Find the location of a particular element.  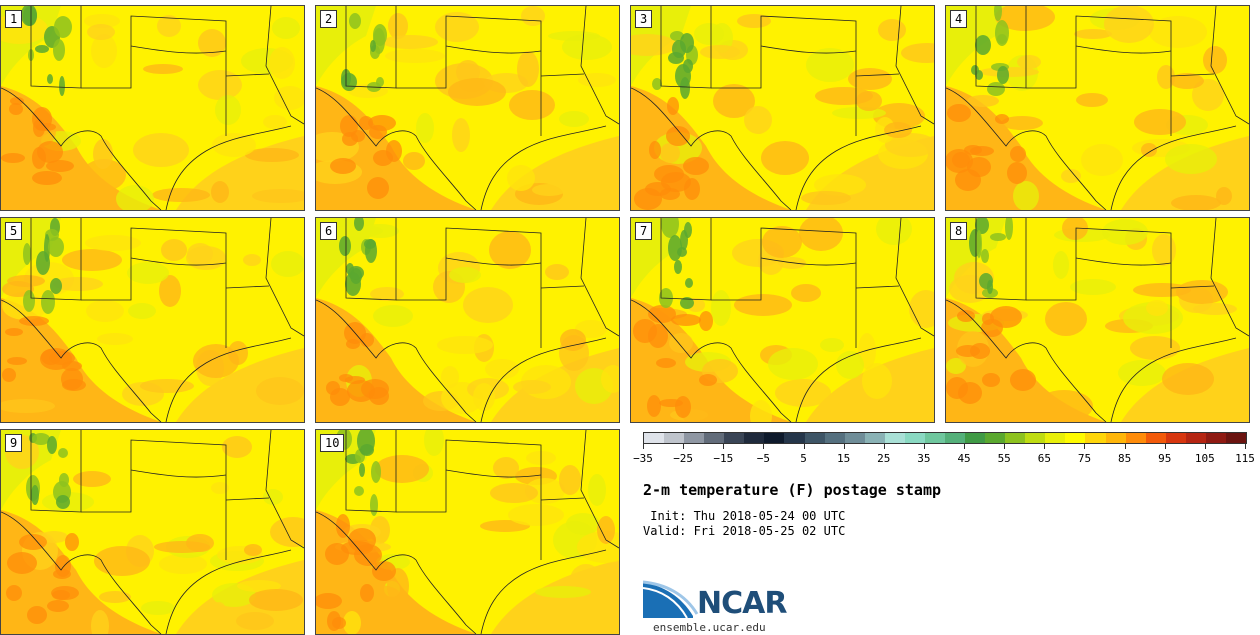

colorbar-tick-label: 45 is located at coordinates (964, 458).